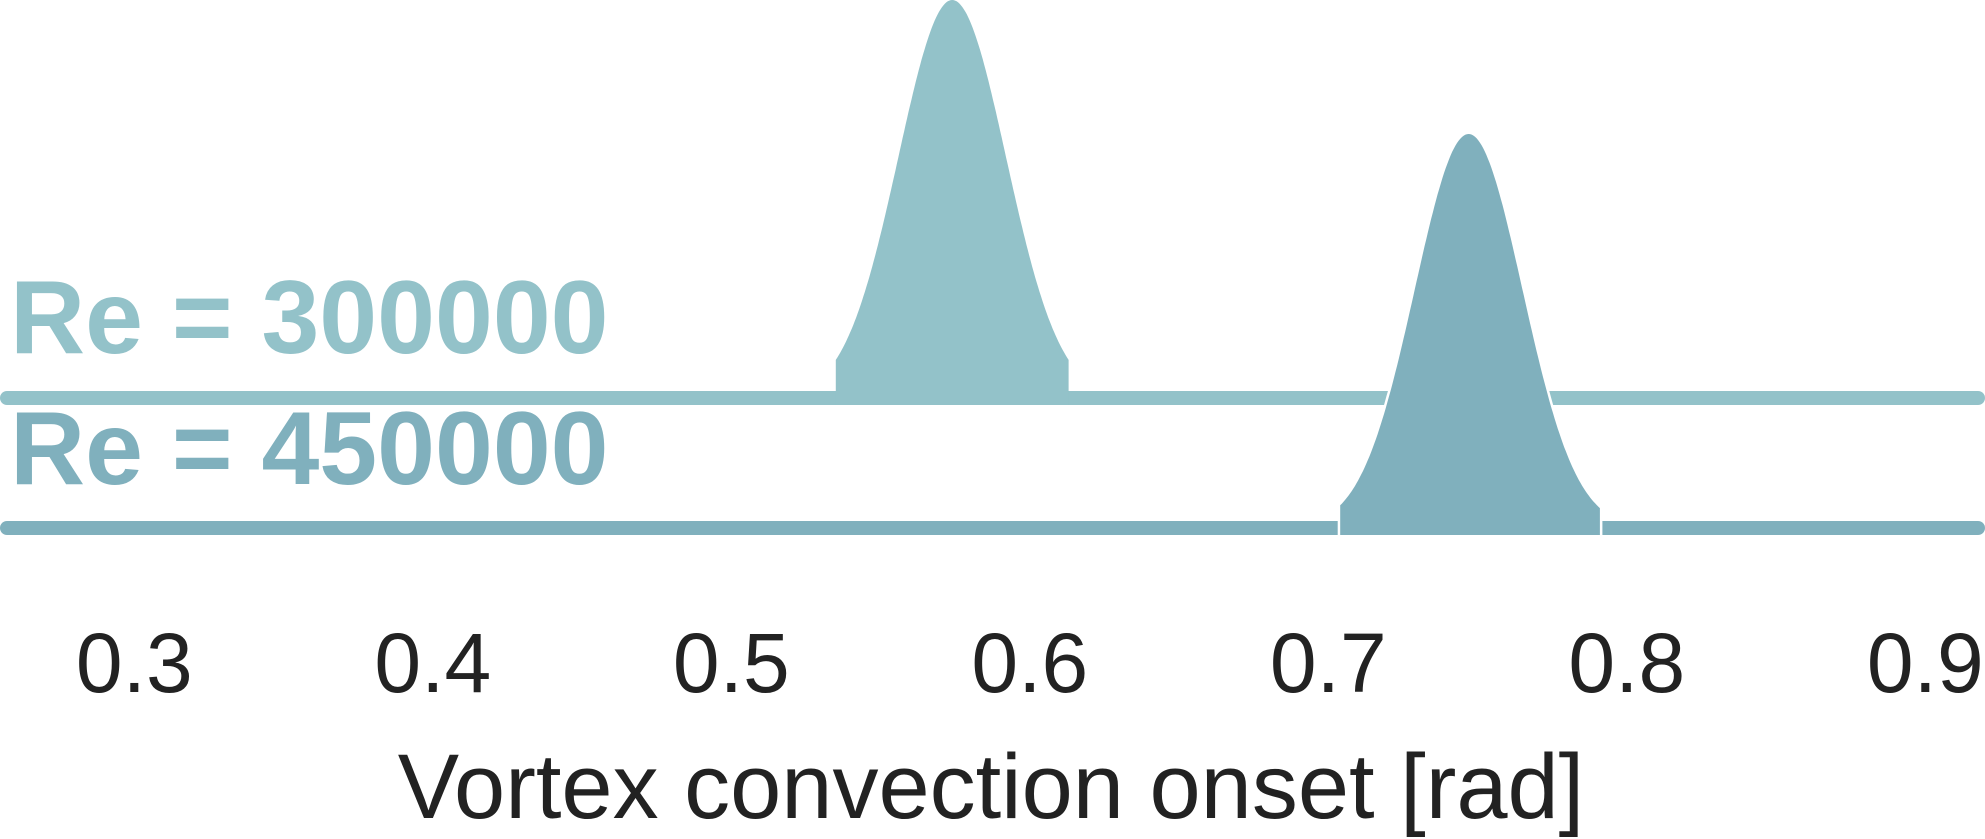 The height and width of the screenshot is (839, 1985). I want to click on x-tick-label: 0.8, so click(1626, 663).